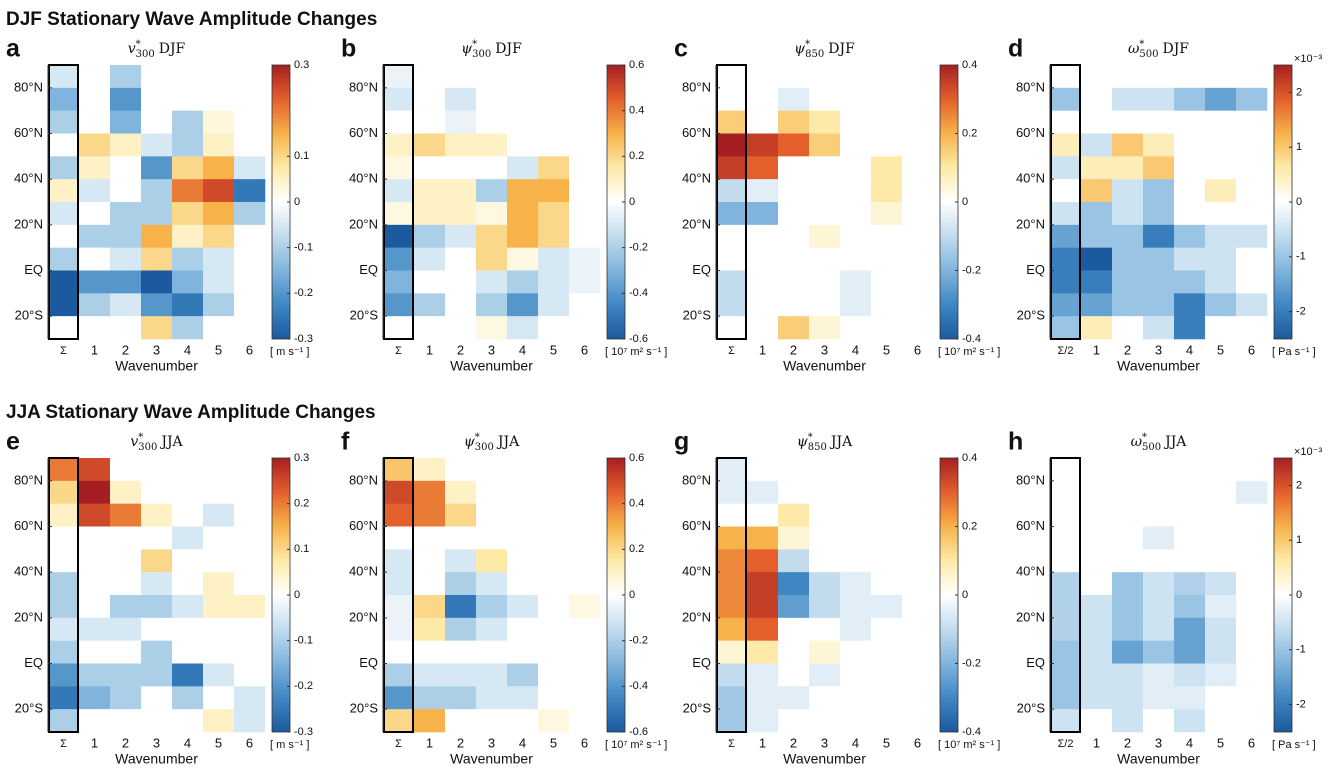 Image resolution: width=1338 pixels, height=781 pixels. What do you see at coordinates (696, 178) in the screenshot?
I see `y-tick-label: 40°N` at bounding box center [696, 178].